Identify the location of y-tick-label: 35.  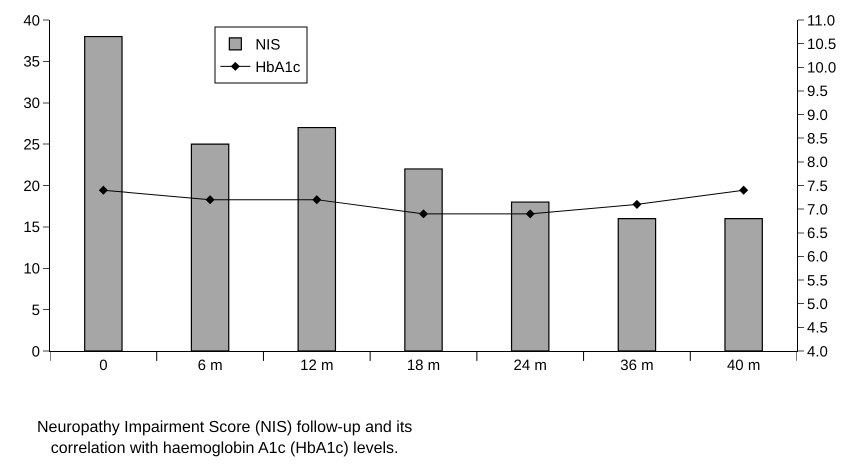
(31, 62).